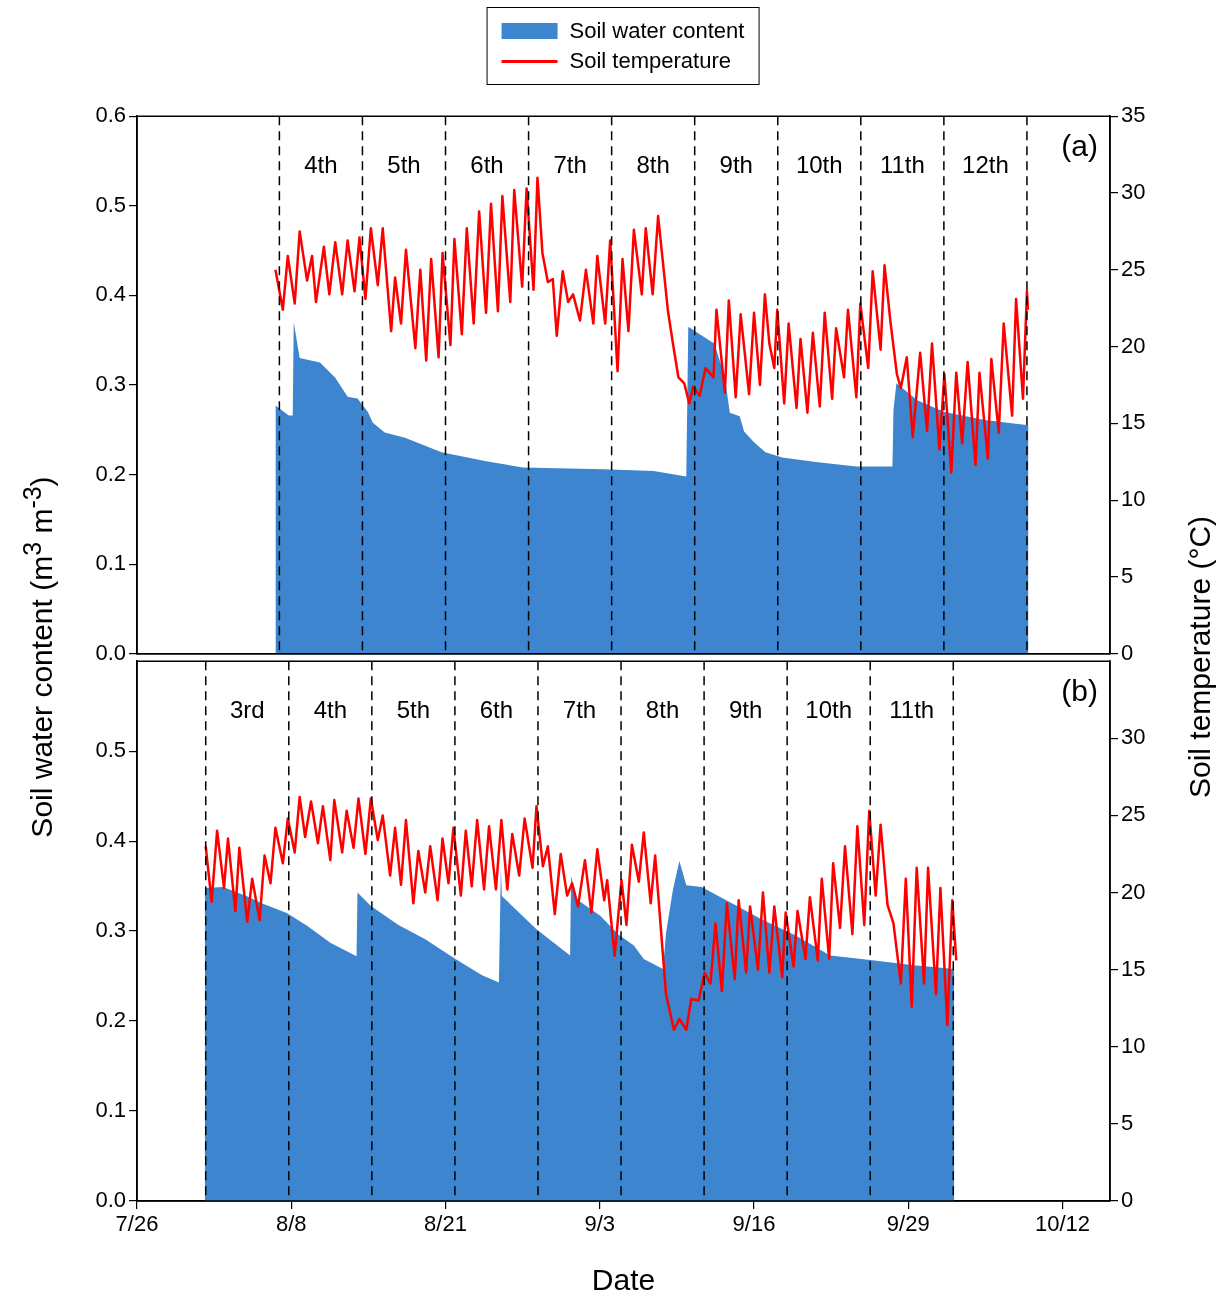 The height and width of the screenshot is (1304, 1230). Describe the element at coordinates (754, 1224) in the screenshot. I see `x-tick-label: 9/16` at that location.